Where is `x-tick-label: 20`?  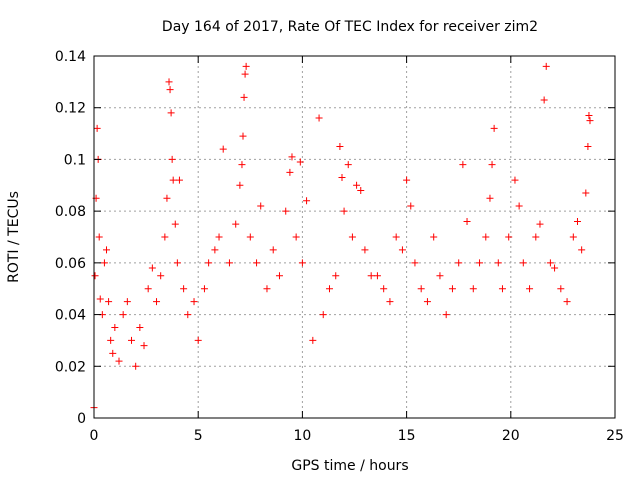
x-tick-label: 20 is located at coordinates (511, 436).